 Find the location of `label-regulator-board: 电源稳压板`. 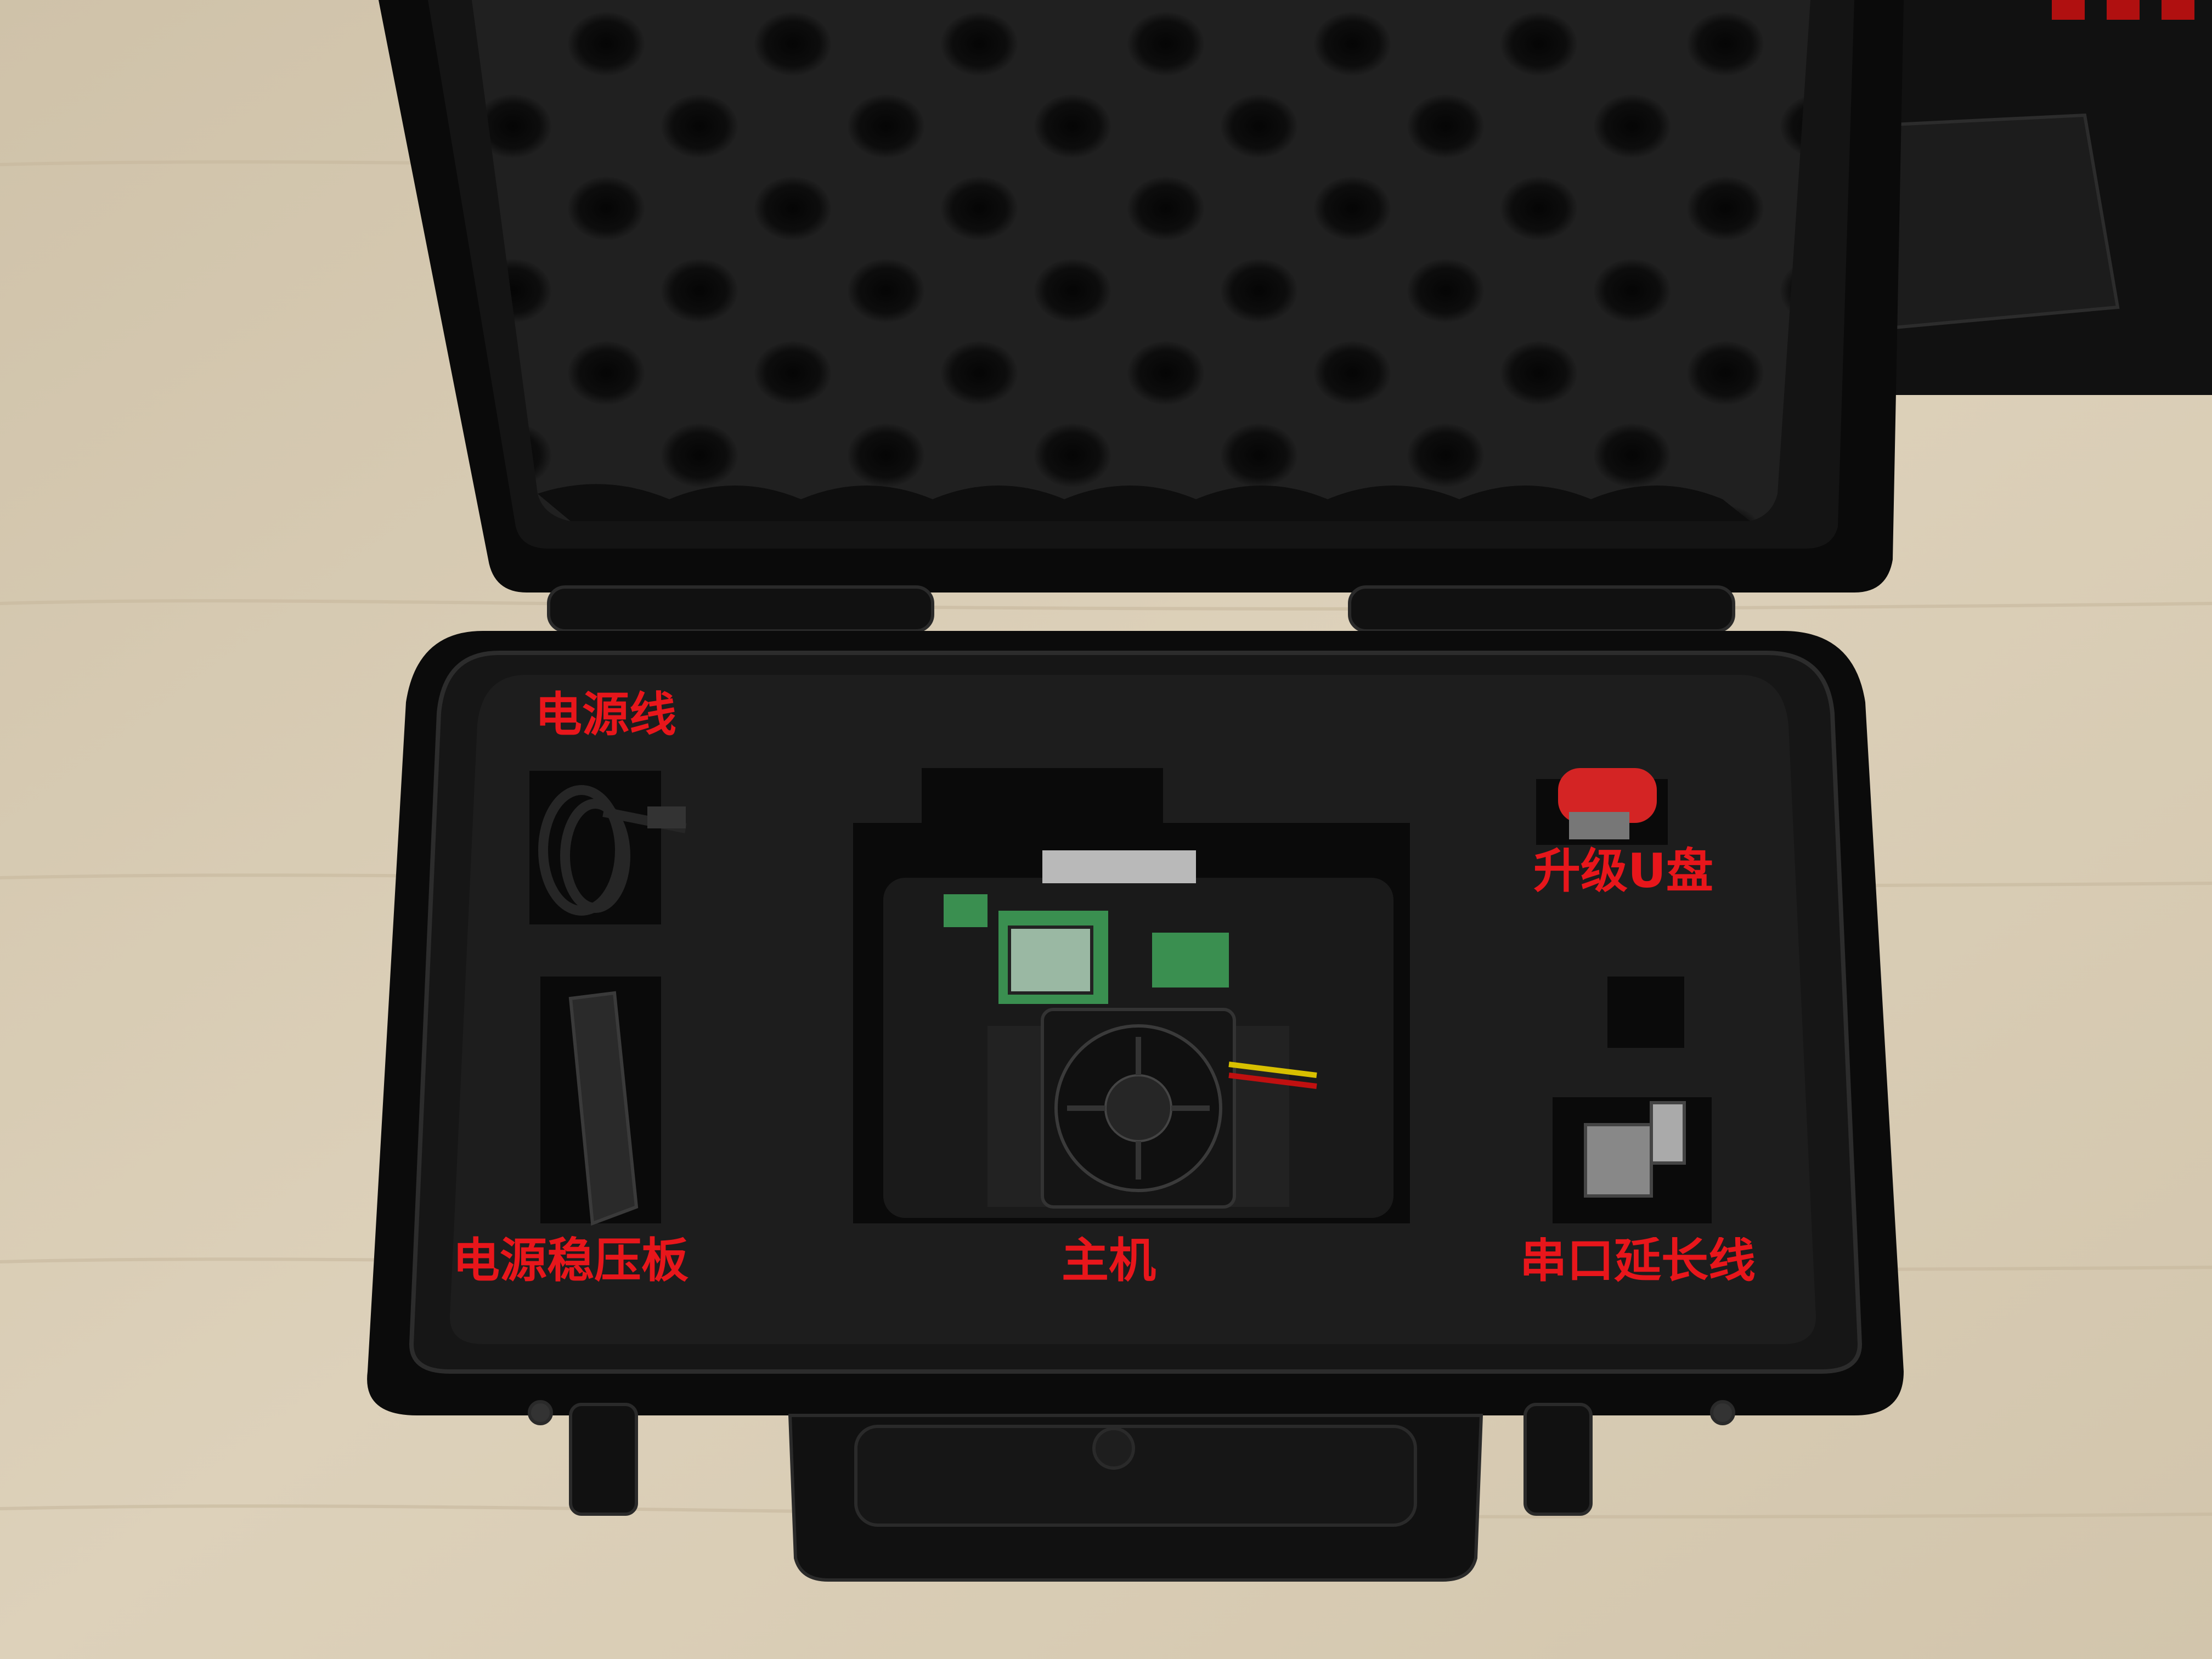

label-regulator-board: 电源稳压板 is located at coordinates (571, 1260).